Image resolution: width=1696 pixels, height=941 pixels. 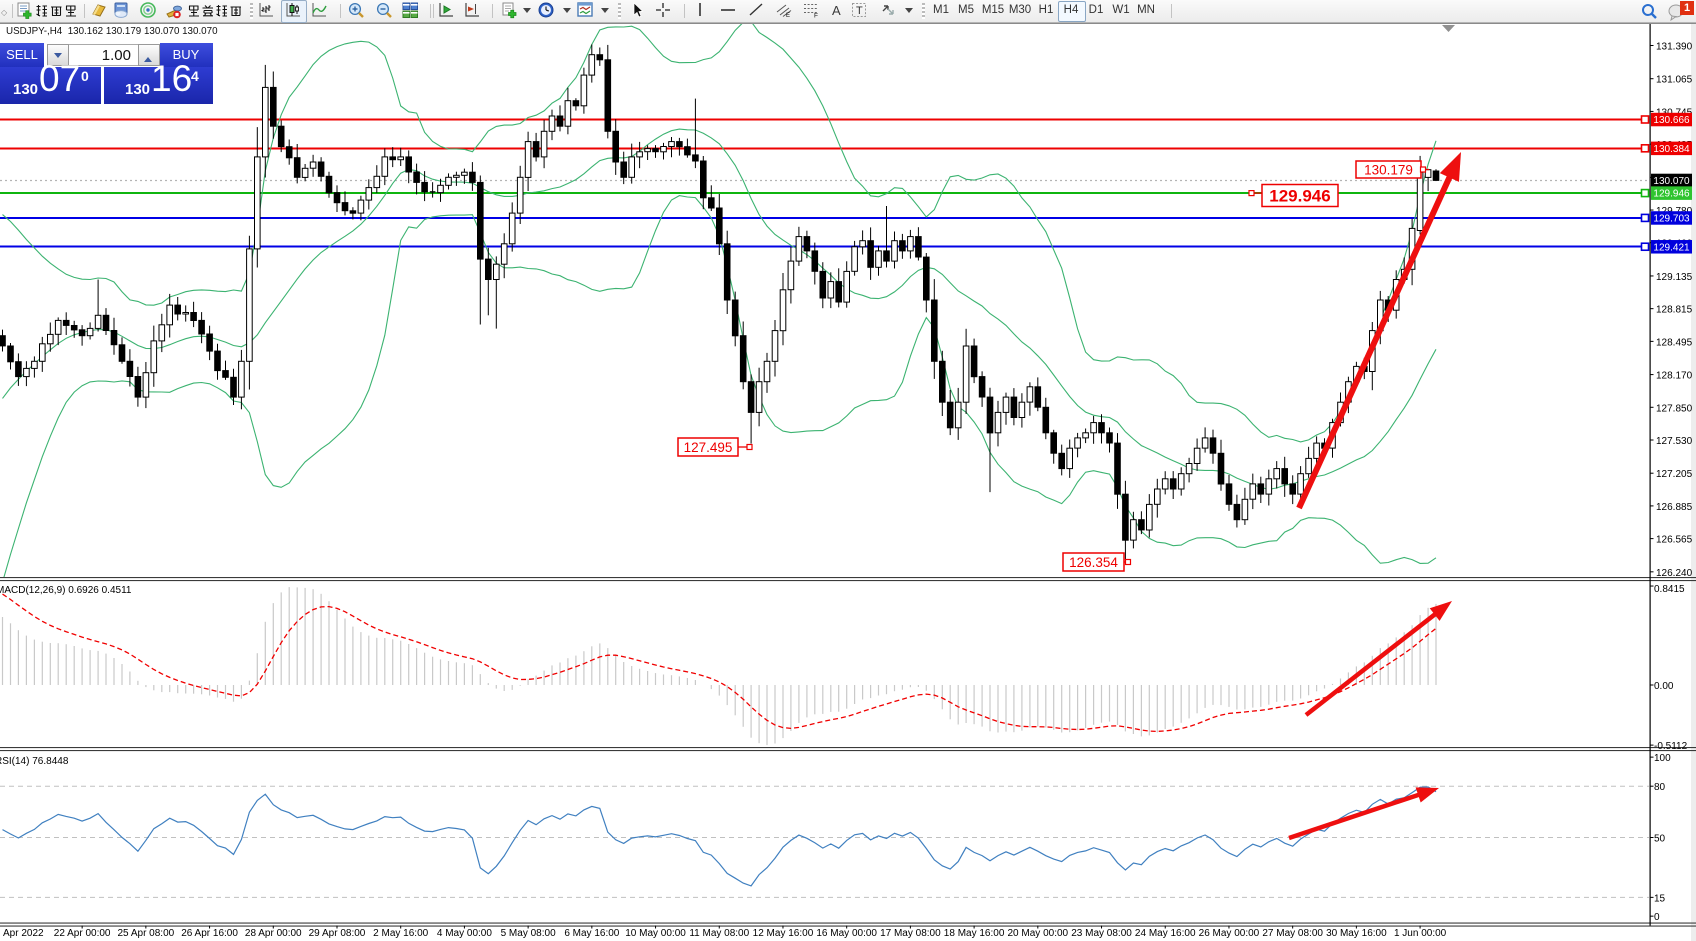 What do you see at coordinates (464, 933) in the screenshot?
I see `svg-text: 4 May 00:00` at bounding box center [464, 933].